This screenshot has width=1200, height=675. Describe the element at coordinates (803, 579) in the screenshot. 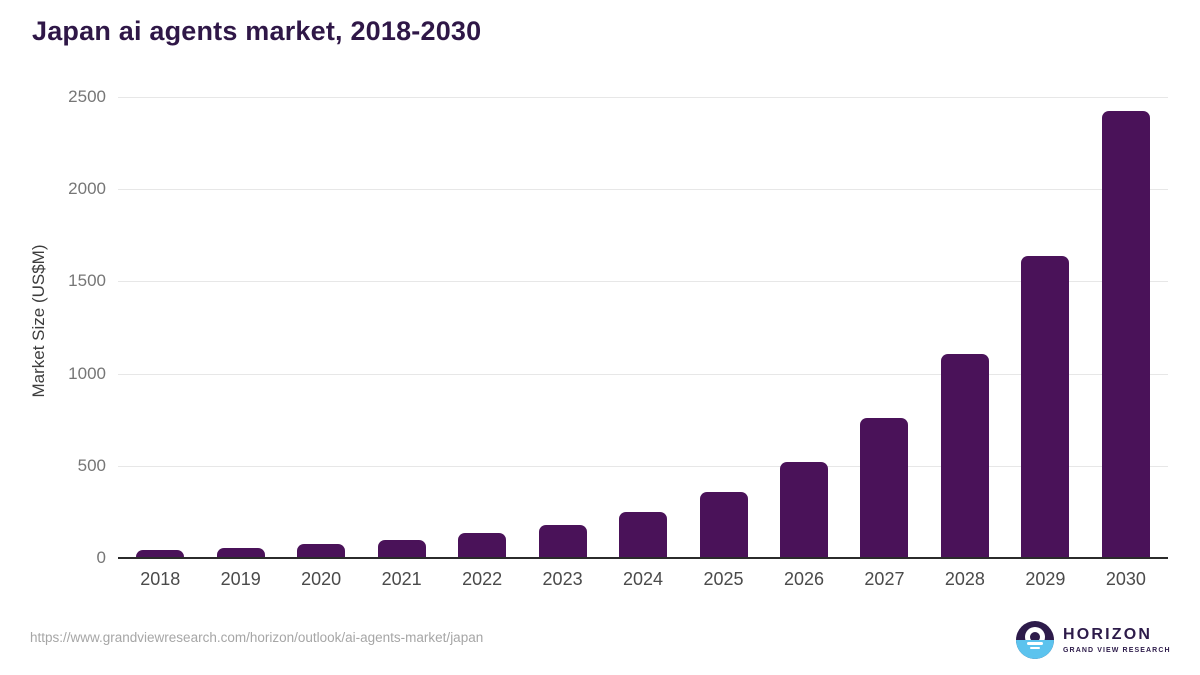

I see `x-tick-label: 2026` at that location.